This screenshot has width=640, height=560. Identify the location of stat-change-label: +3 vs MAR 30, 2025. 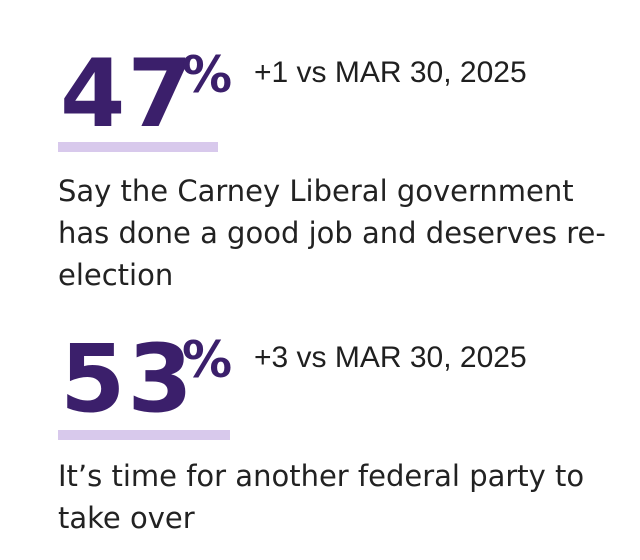
(390, 357).